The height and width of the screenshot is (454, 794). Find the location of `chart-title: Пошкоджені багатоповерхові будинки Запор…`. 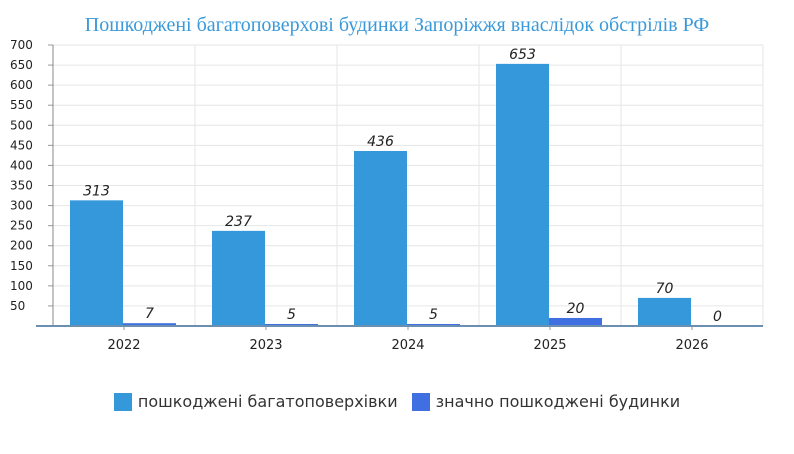

chart-title: Пошкоджені багатоповерхові будинки Запор… is located at coordinates (397, 25).